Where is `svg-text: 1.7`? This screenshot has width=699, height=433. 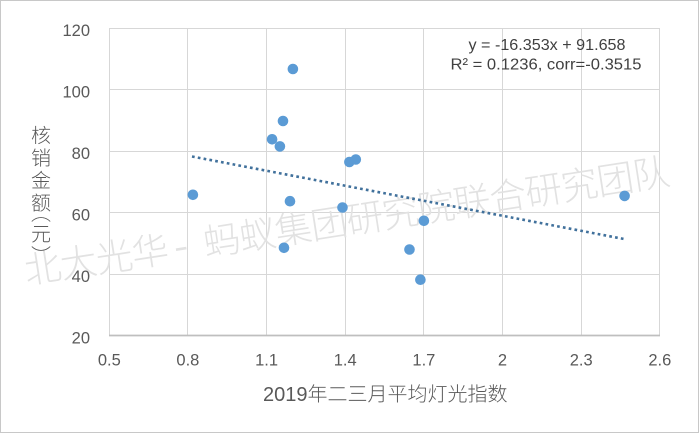 svg-text: 1.7 is located at coordinates (423, 361).